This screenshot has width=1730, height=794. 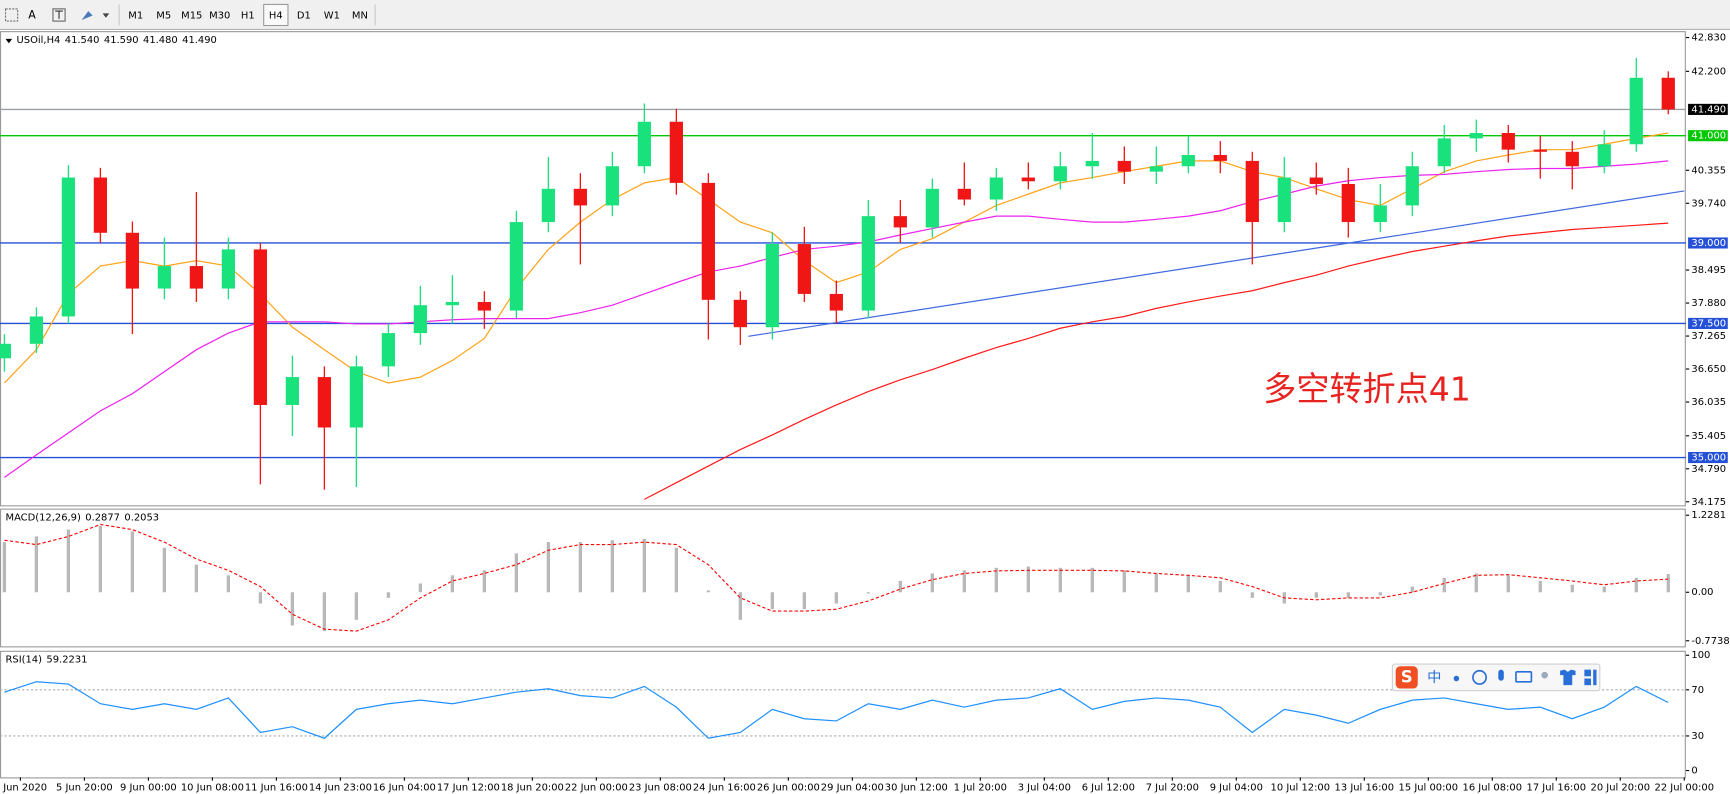 What do you see at coordinates (1694, 771) in the screenshot?
I see `y-tick-label: 0` at bounding box center [1694, 771].